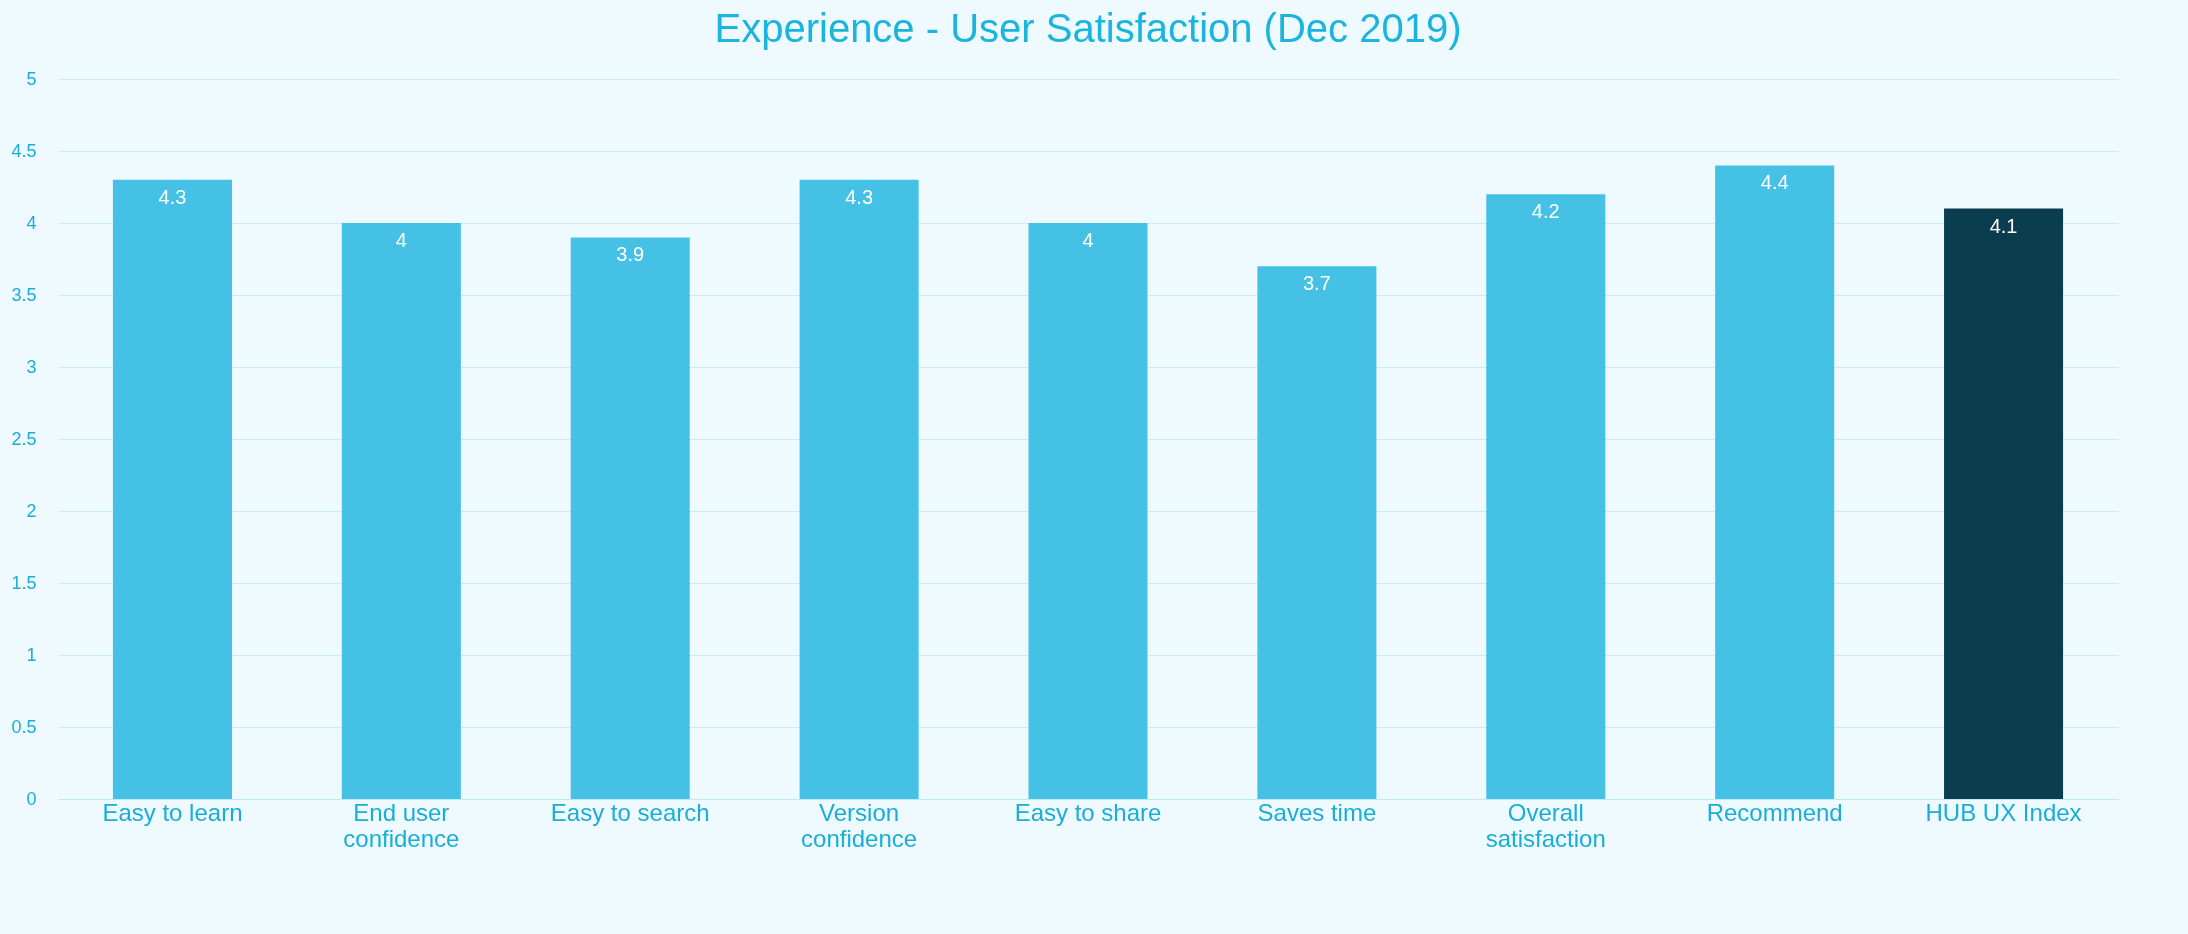  Describe the element at coordinates (24, 438) in the screenshot. I see `y-tick-label: 2.5` at that location.